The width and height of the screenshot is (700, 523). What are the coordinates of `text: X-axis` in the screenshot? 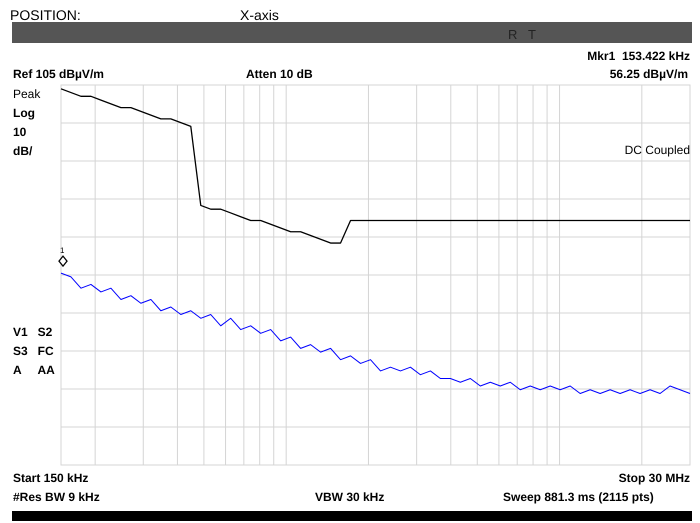 It's located at (259, 15).